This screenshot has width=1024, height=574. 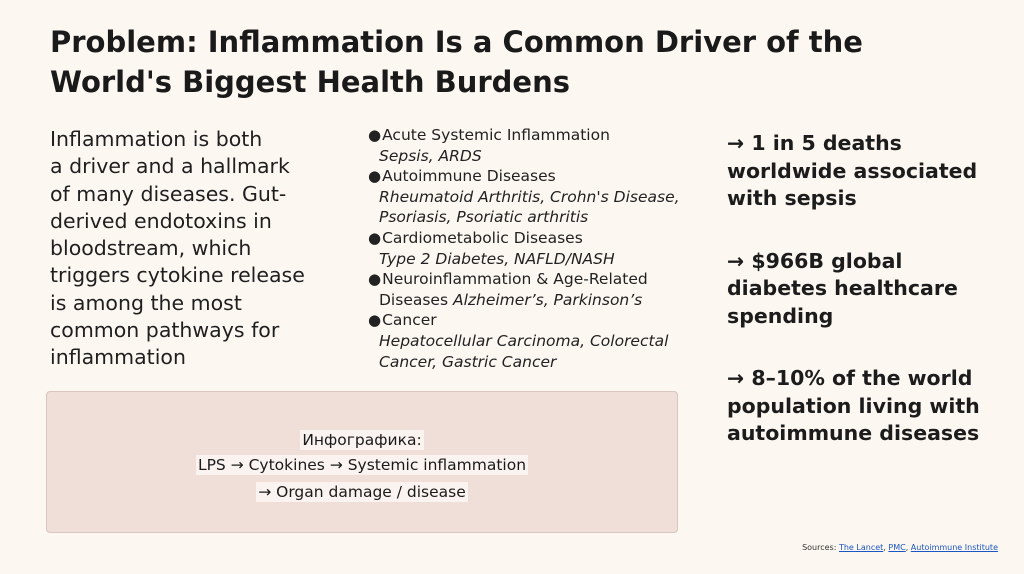 I want to click on intro-line: common pathways for, so click(x=165, y=330).